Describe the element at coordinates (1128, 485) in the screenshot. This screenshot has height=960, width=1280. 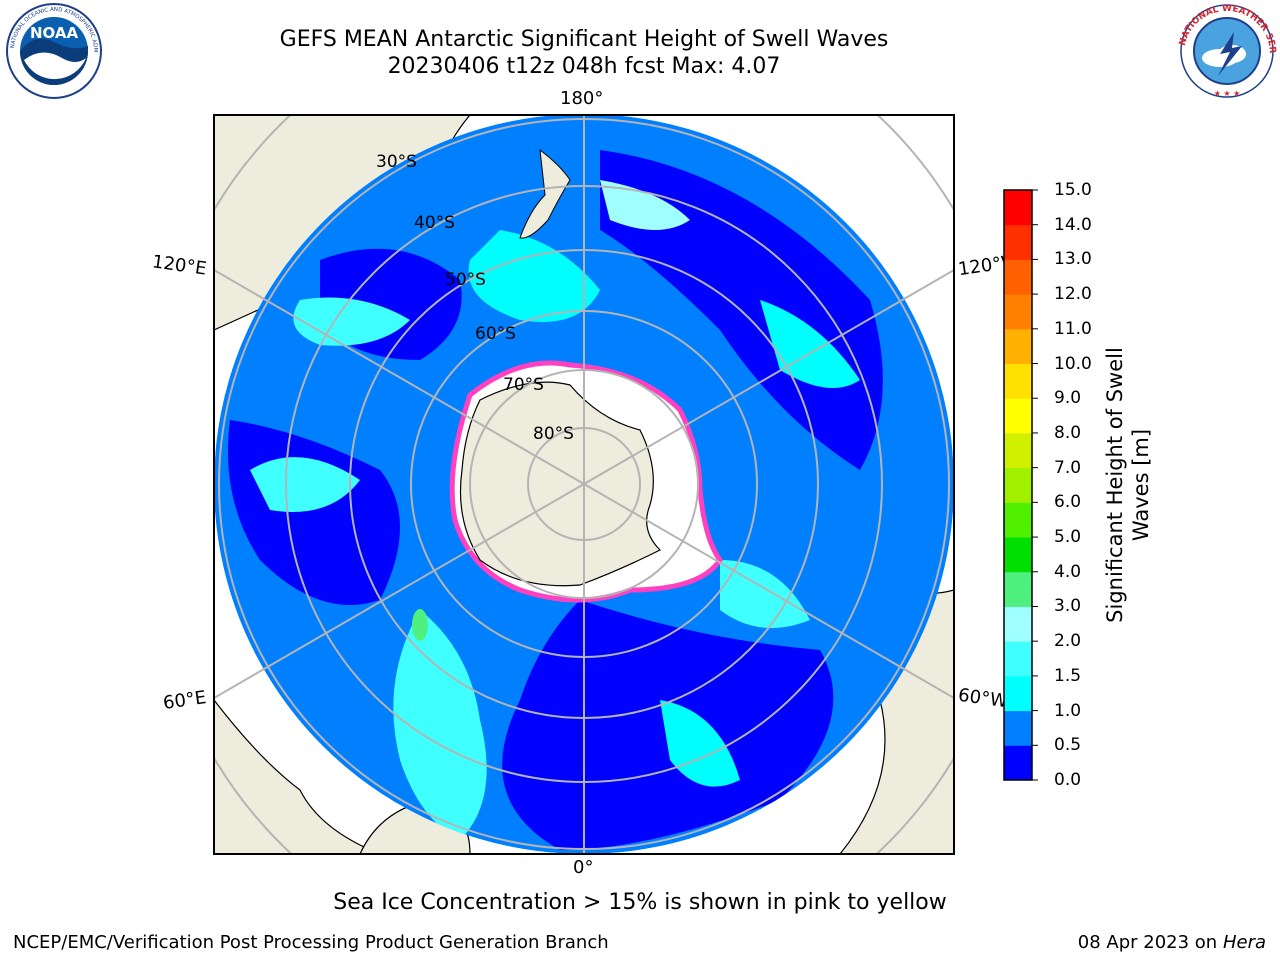
I see `colorbar-label: Significant Height of Swell Waves [m]` at that location.